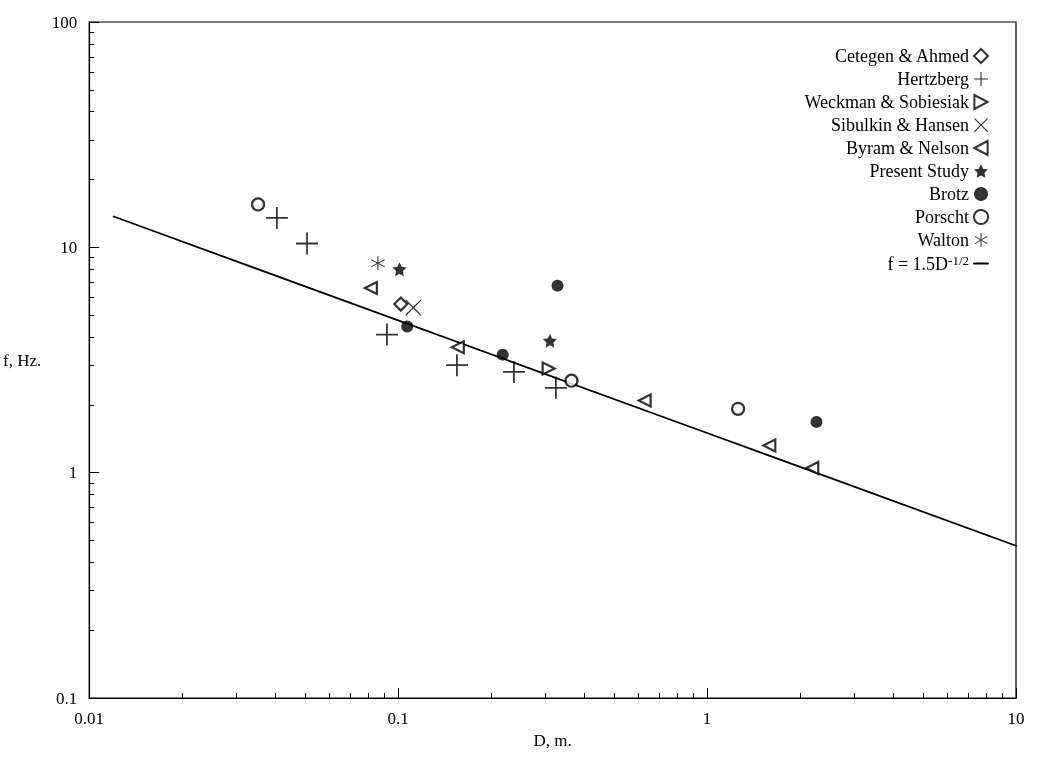 The width and height of the screenshot is (1054, 776). What do you see at coordinates (69, 247) in the screenshot?
I see `y-tick-label: 10` at bounding box center [69, 247].